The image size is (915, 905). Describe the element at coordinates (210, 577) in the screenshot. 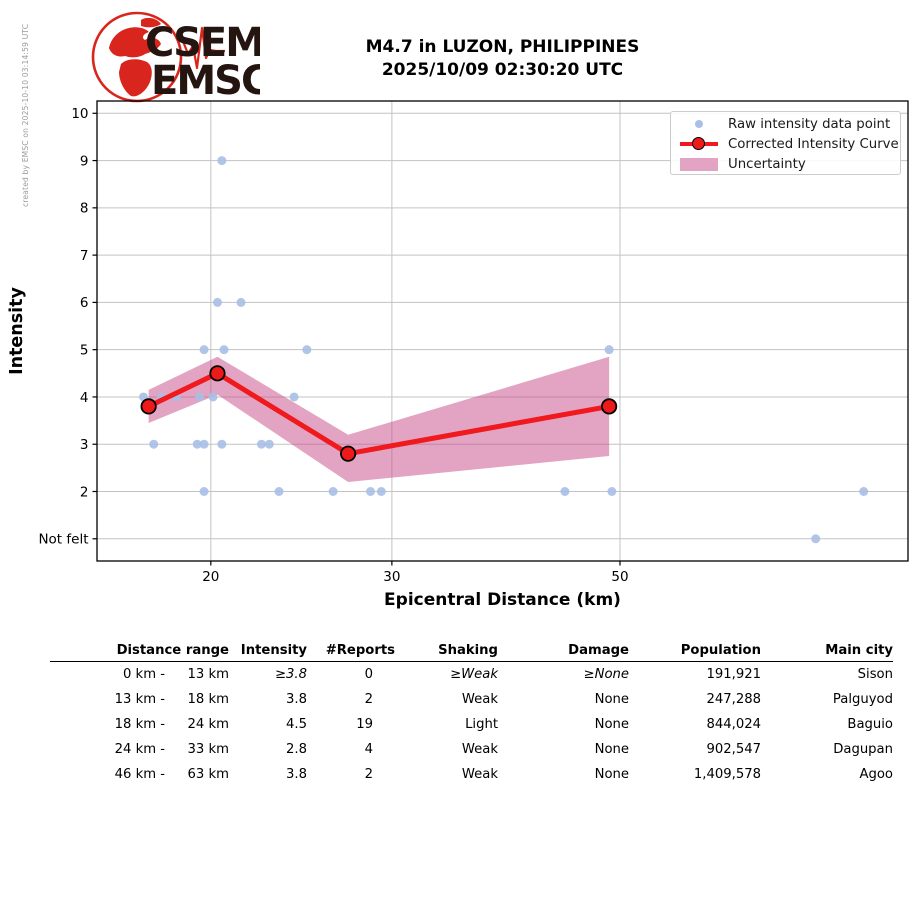

I see `x-tick-label: 20` at that location.